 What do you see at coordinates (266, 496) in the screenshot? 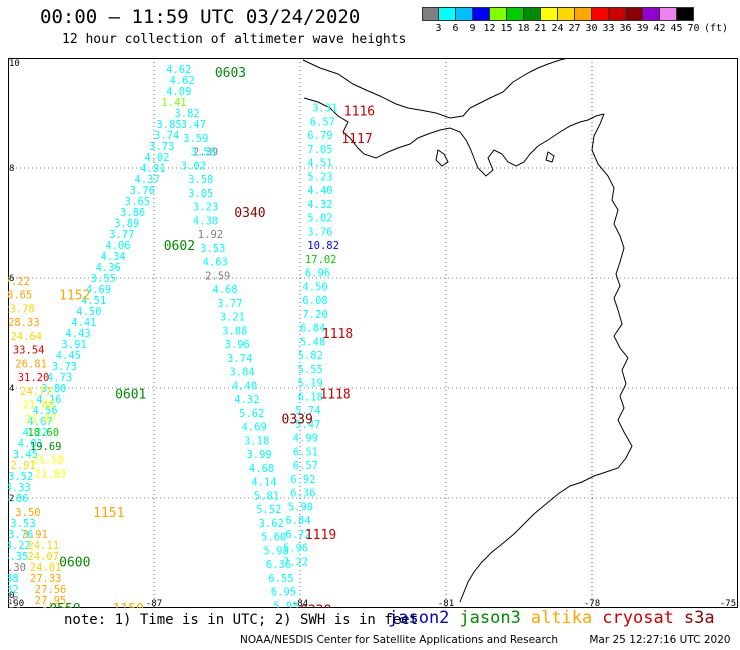
I see `wave-height-value: 5.81` at bounding box center [266, 496].